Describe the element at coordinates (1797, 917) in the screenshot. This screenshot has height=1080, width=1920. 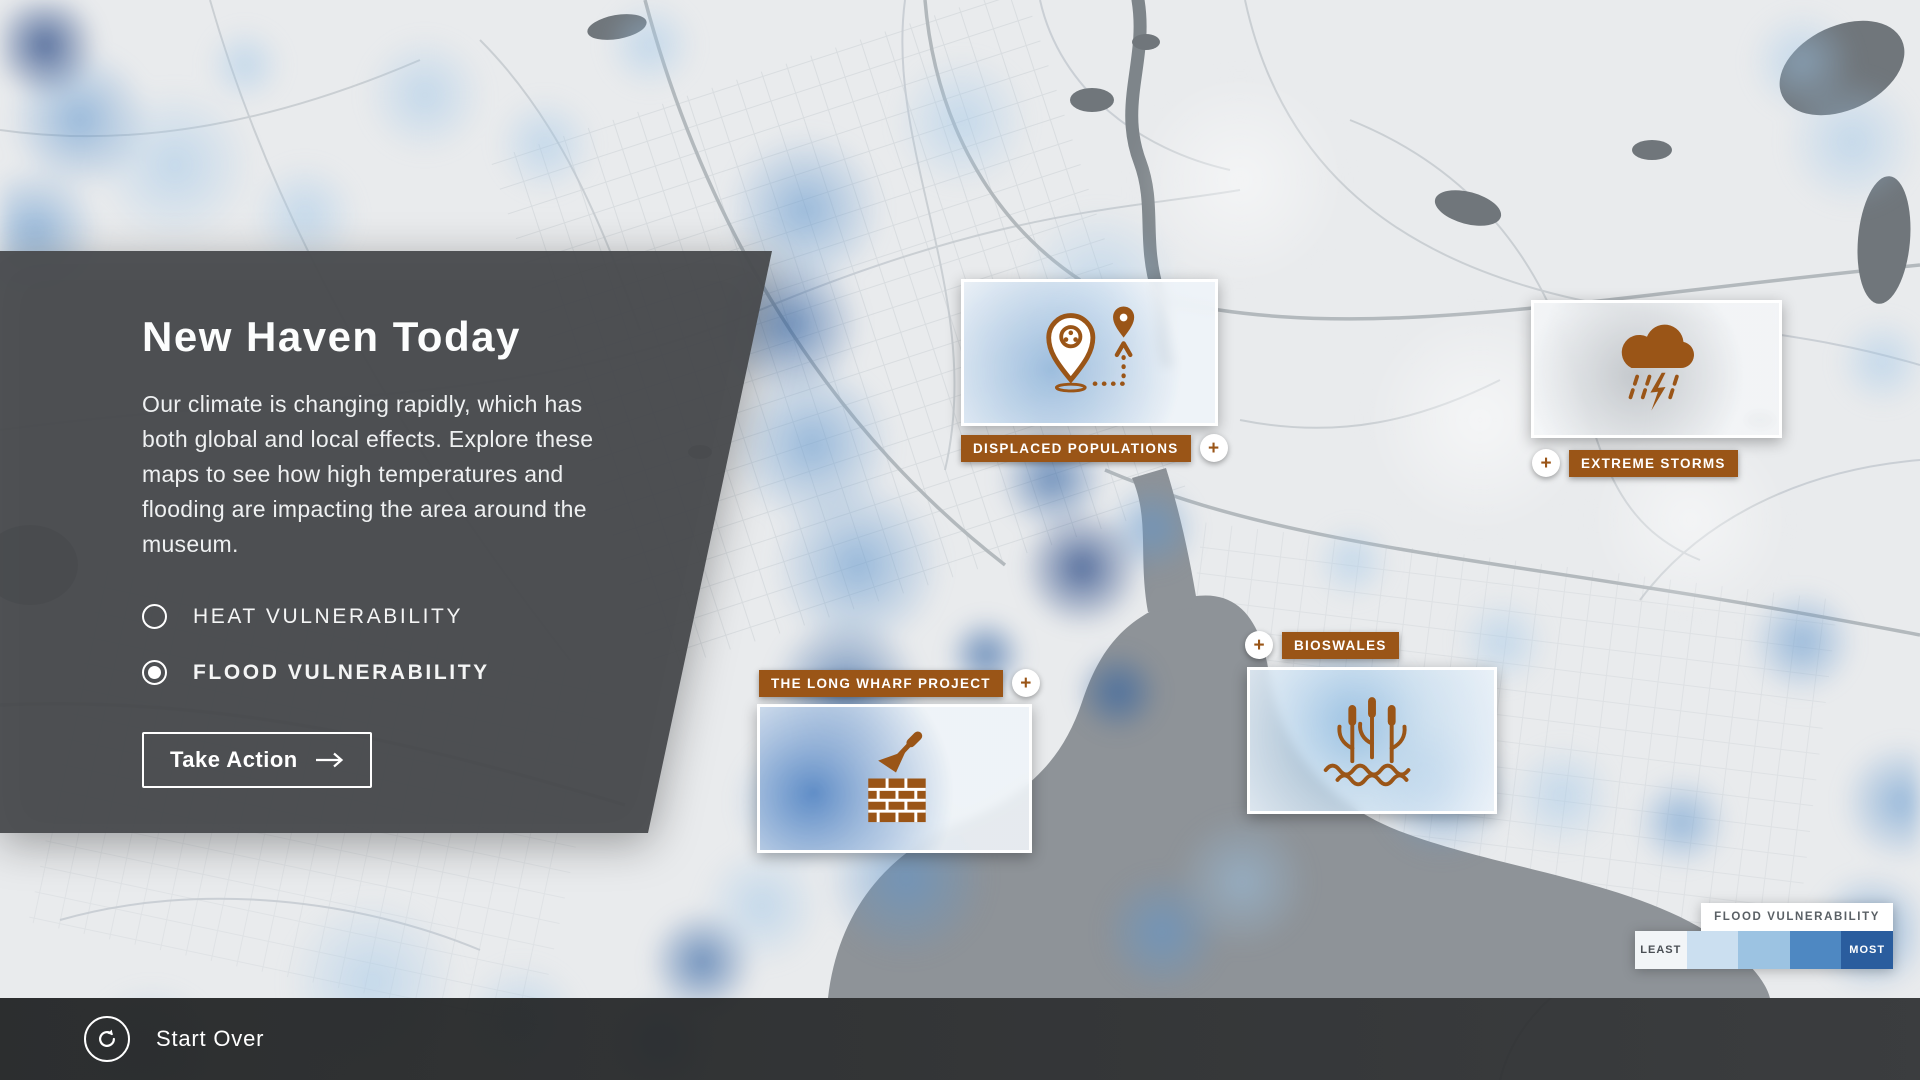
I see `legend-title: FLOOD VULNERABILITY` at that location.